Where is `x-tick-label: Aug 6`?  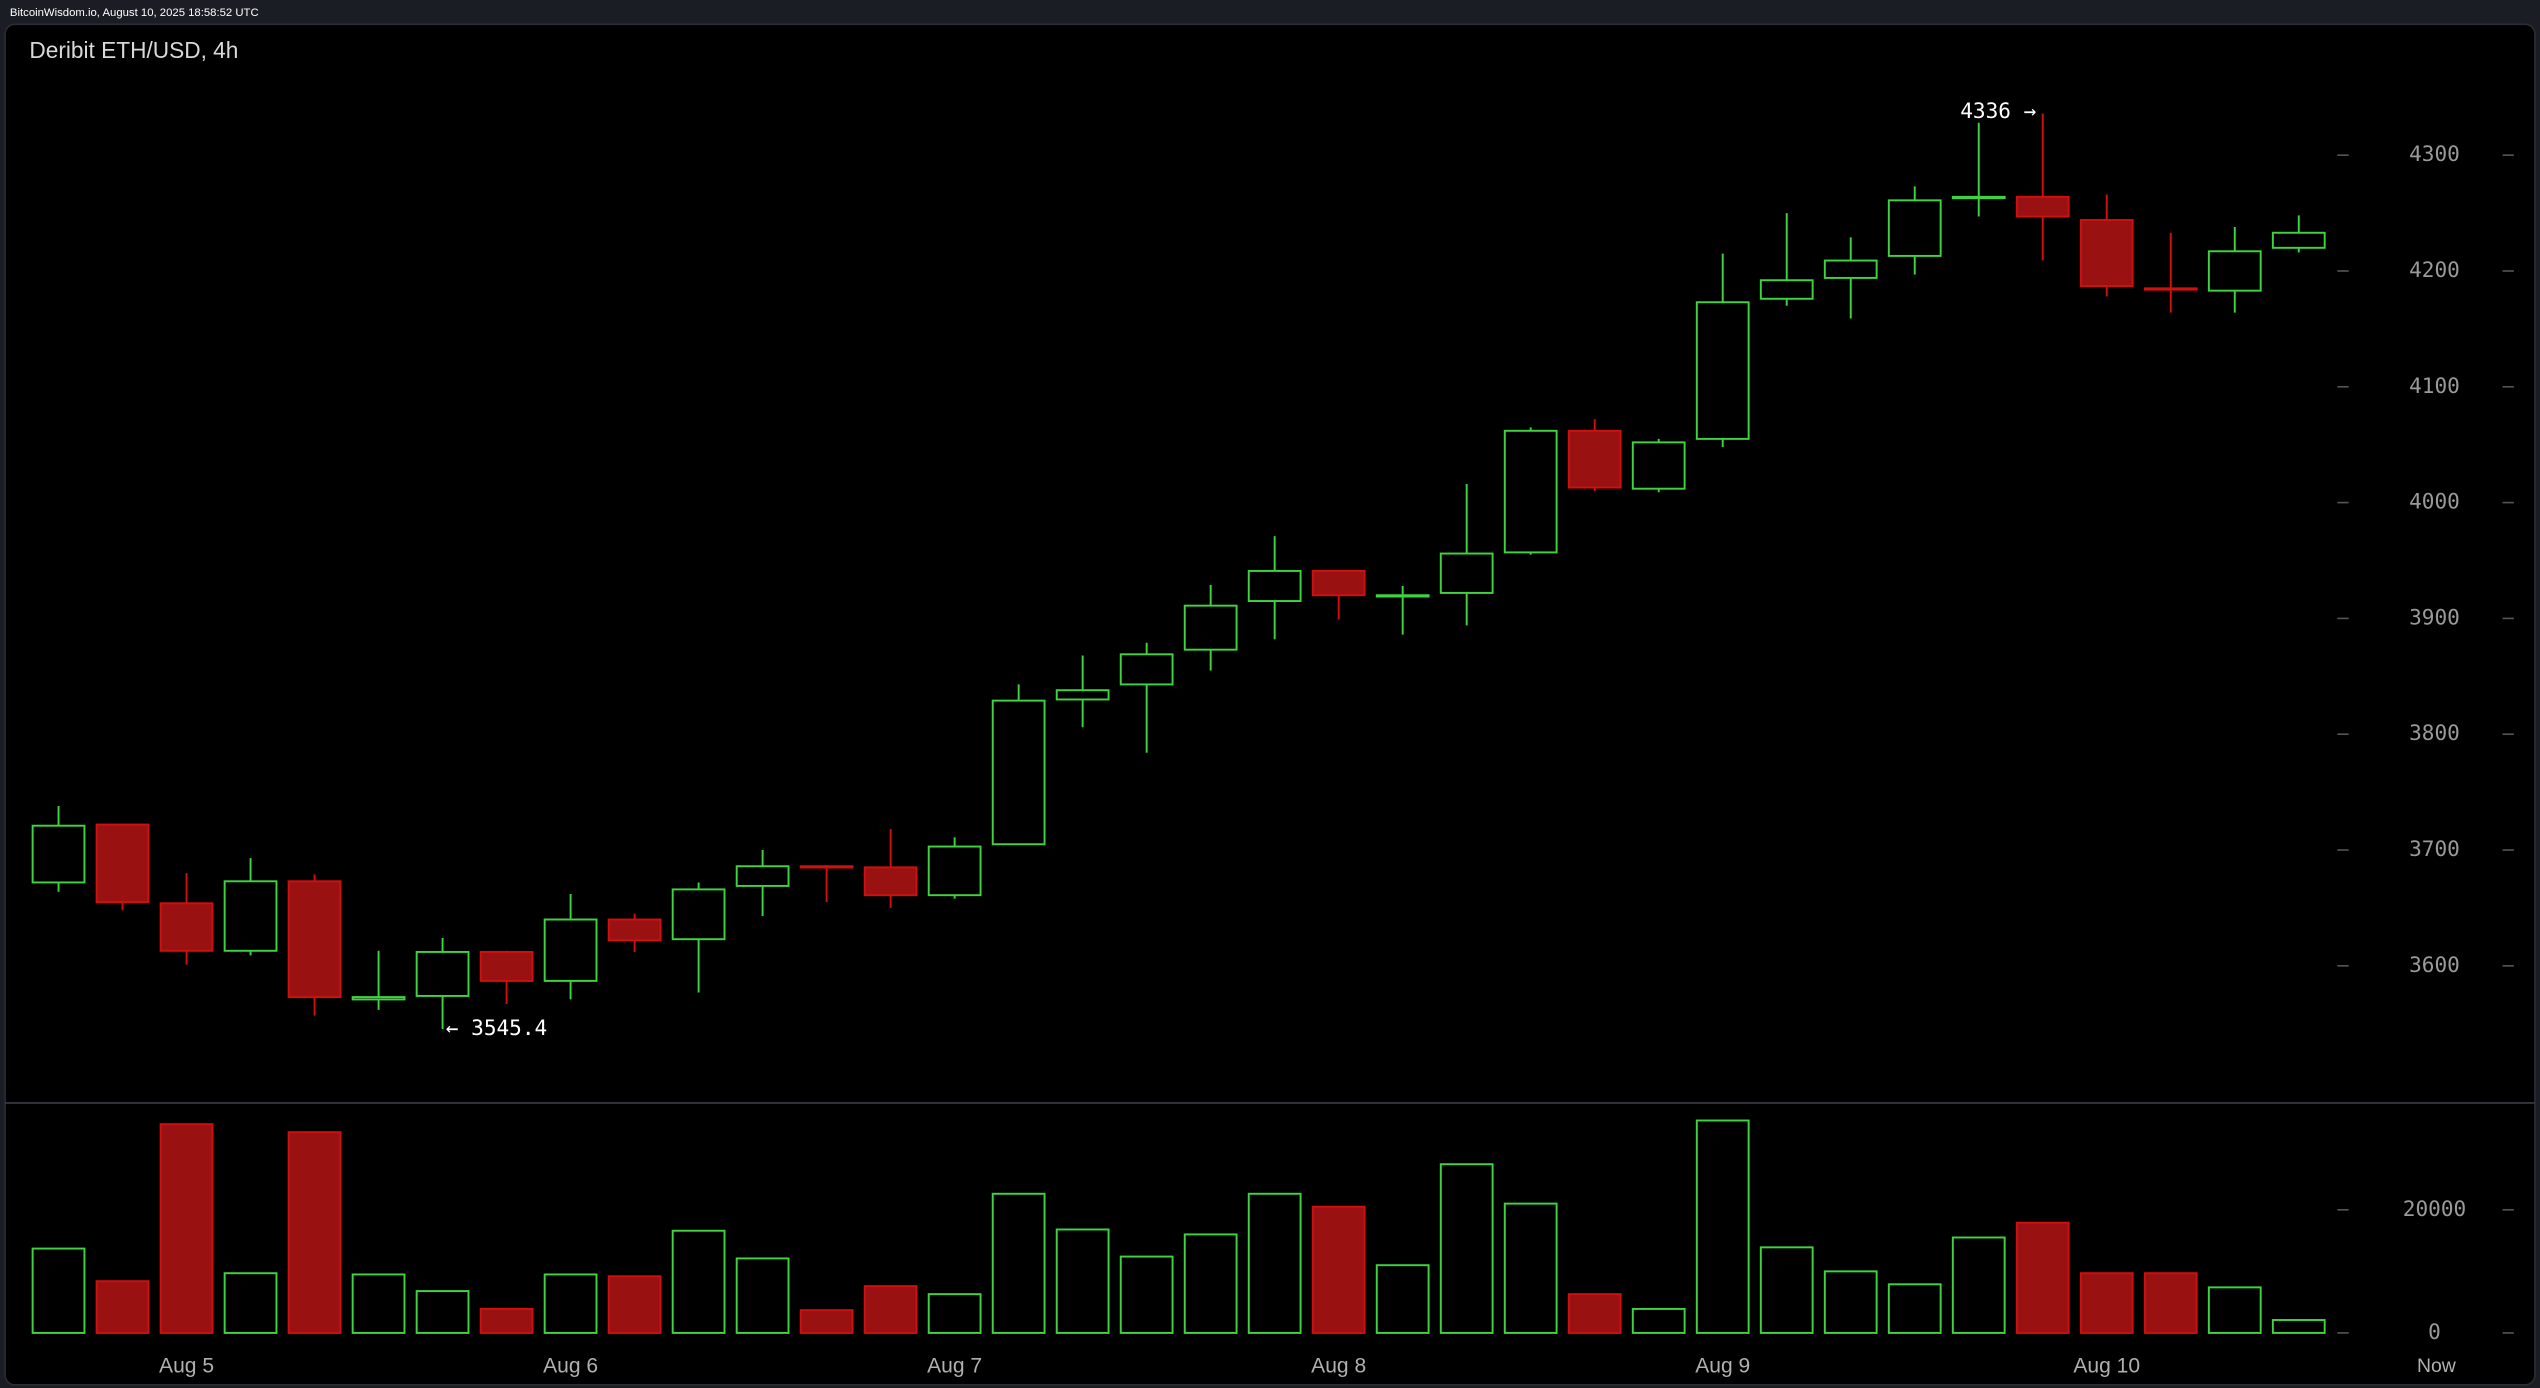 x-tick-label: Aug 6 is located at coordinates (570, 1366).